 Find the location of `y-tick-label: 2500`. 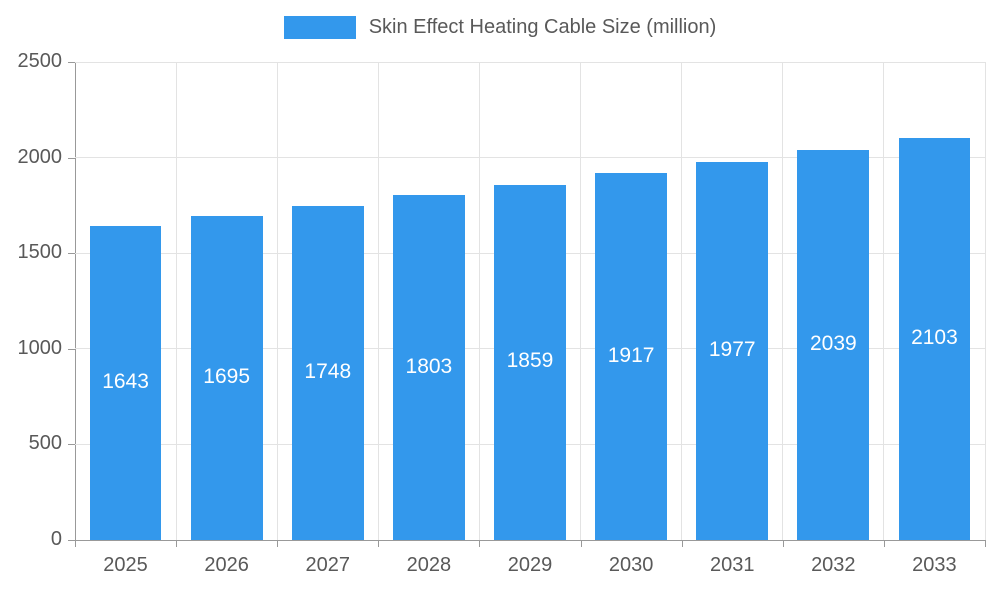

y-tick-label: 2500 is located at coordinates (40, 61).